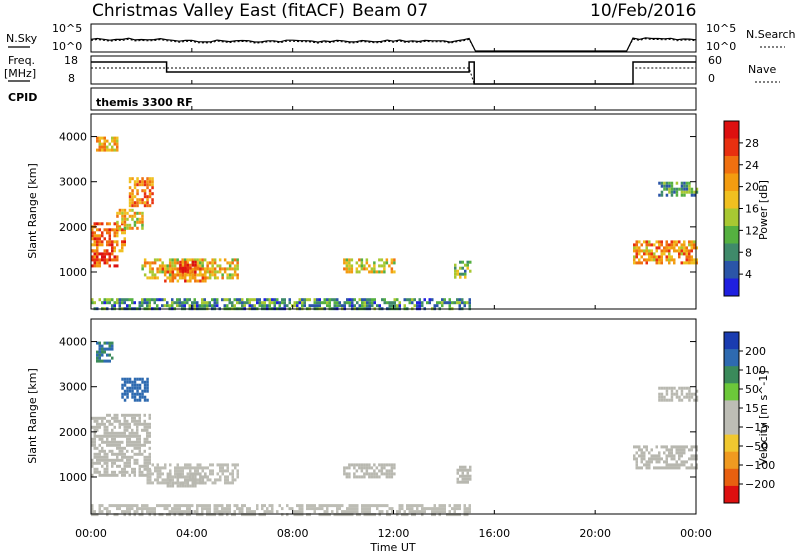  Describe the element at coordinates (352, 99) in the screenshot. I see `cpid-panel: CPID themis 3300 RF` at that location.